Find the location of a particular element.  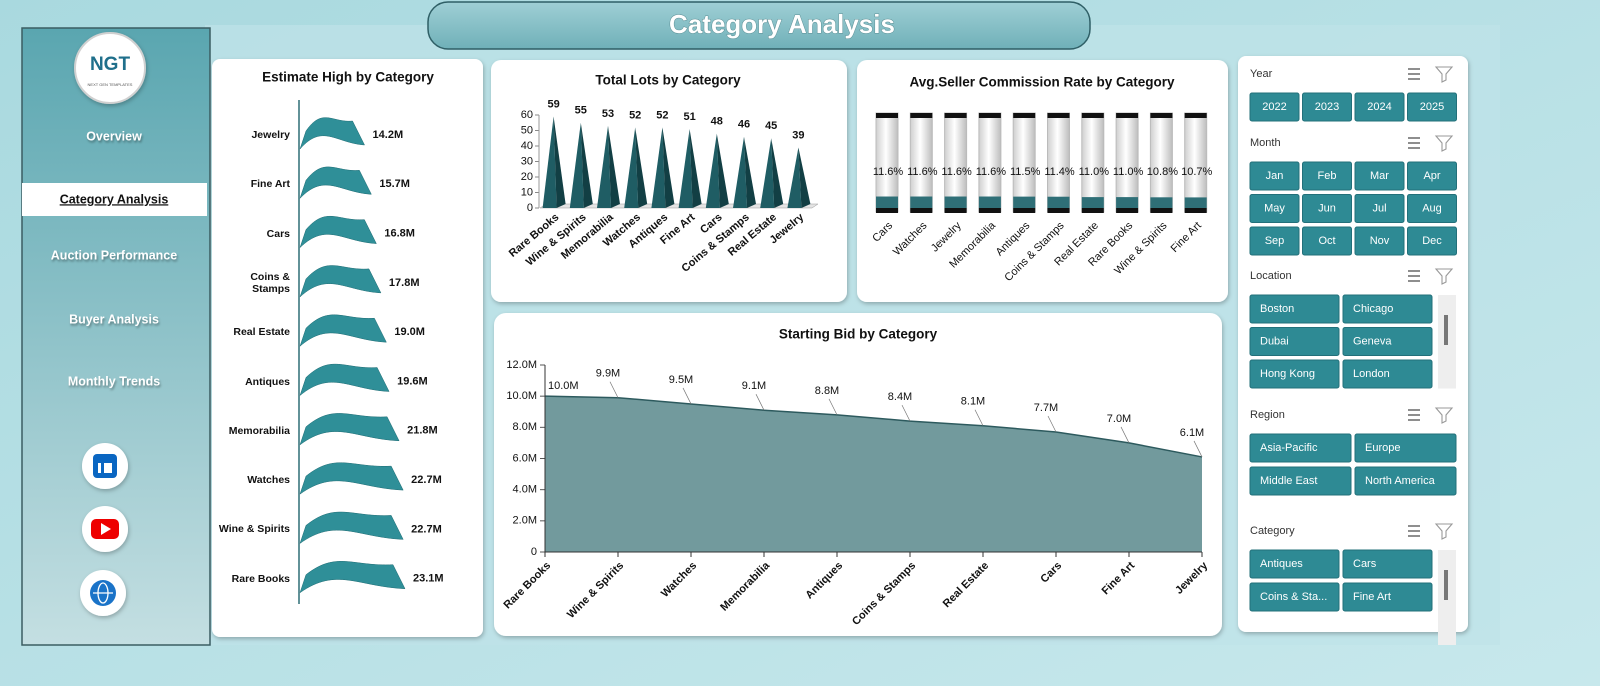

slicer-item: Oct is located at coordinates (1326, 241).